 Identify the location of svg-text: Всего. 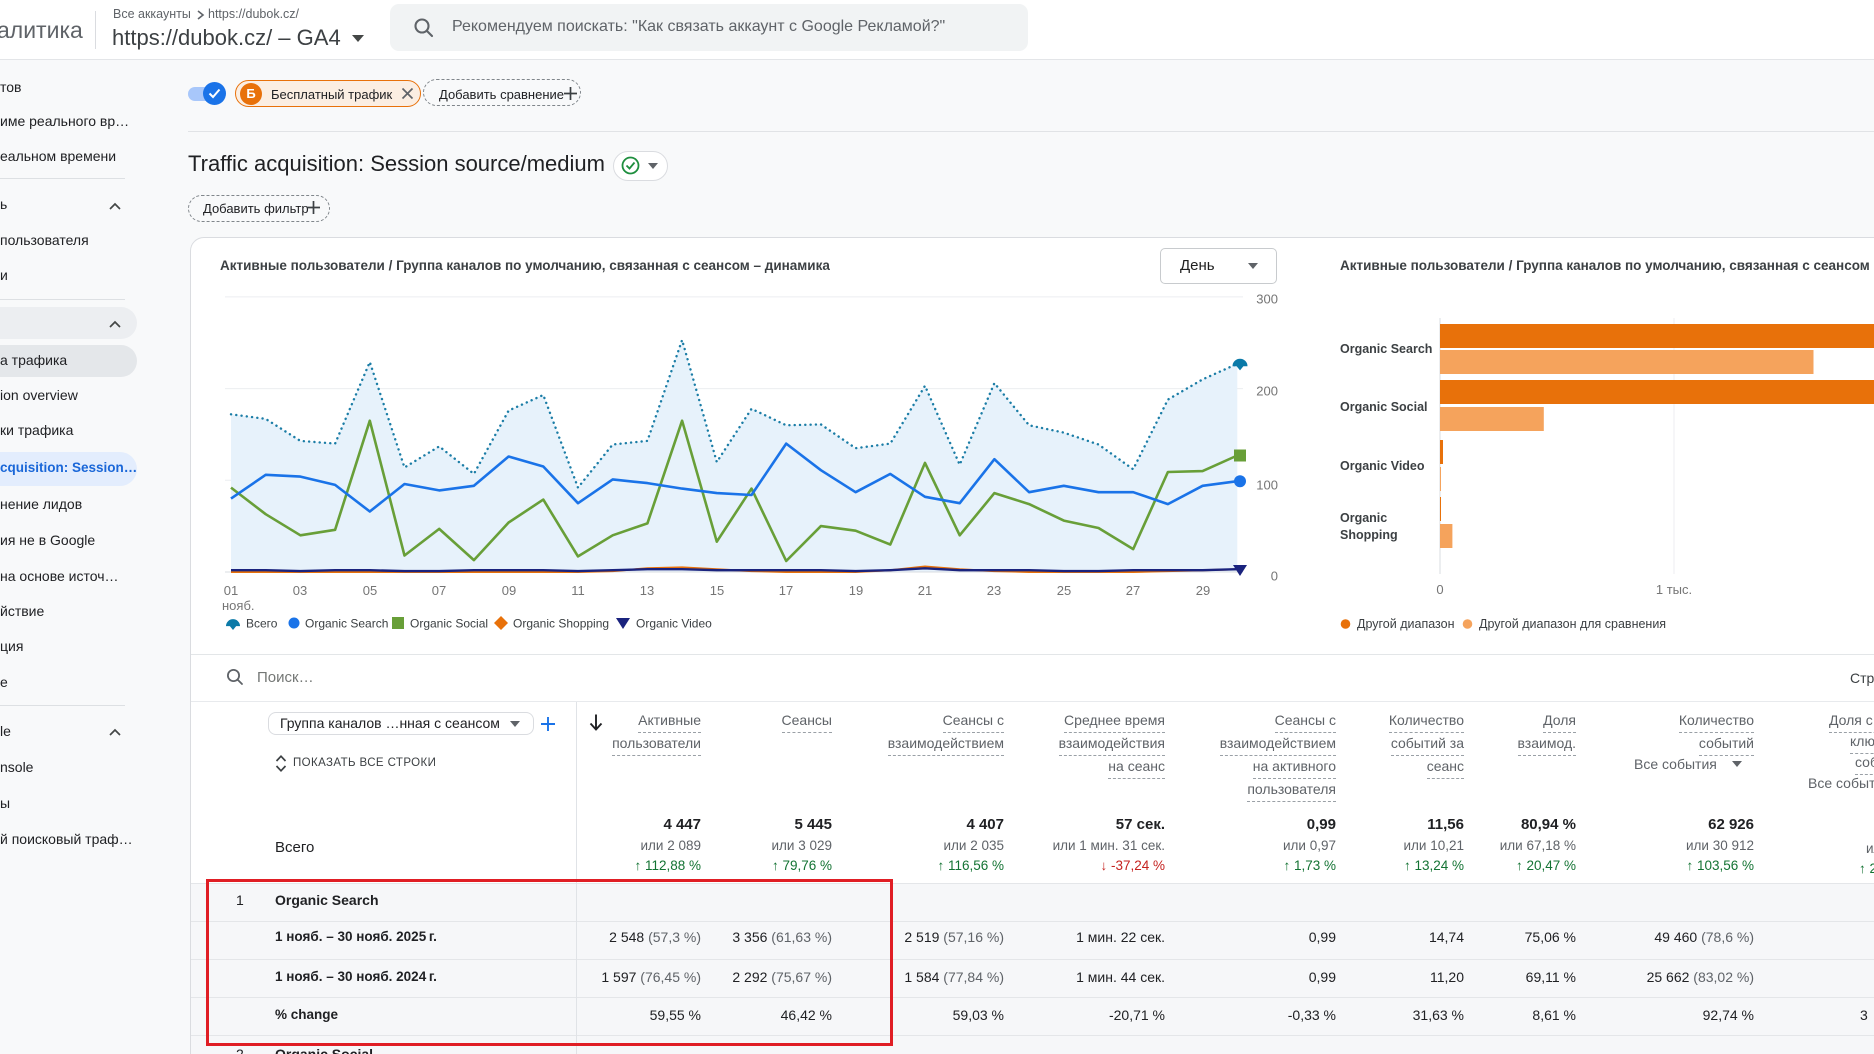
(262, 624).